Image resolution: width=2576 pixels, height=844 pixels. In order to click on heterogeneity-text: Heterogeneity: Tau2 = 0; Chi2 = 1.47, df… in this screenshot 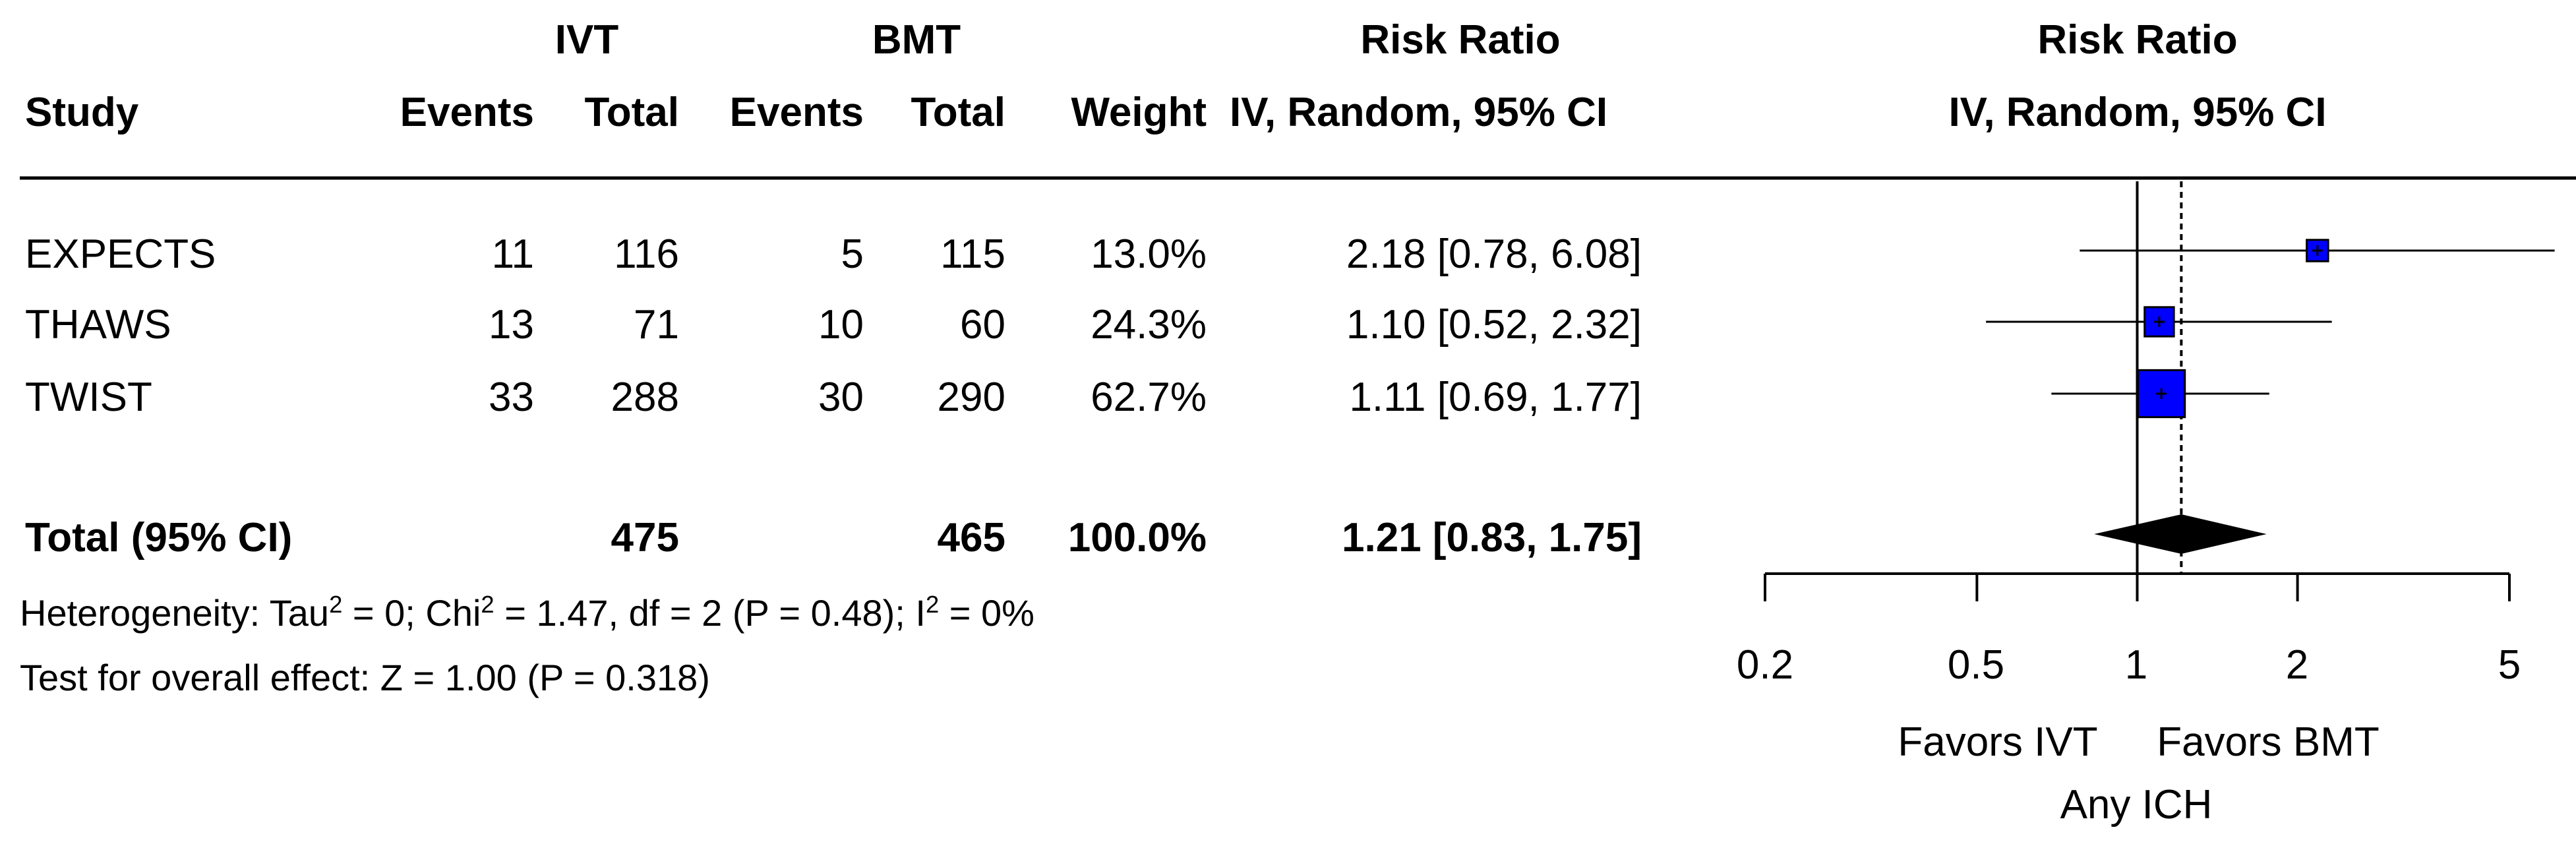, I will do `click(527, 612)`.